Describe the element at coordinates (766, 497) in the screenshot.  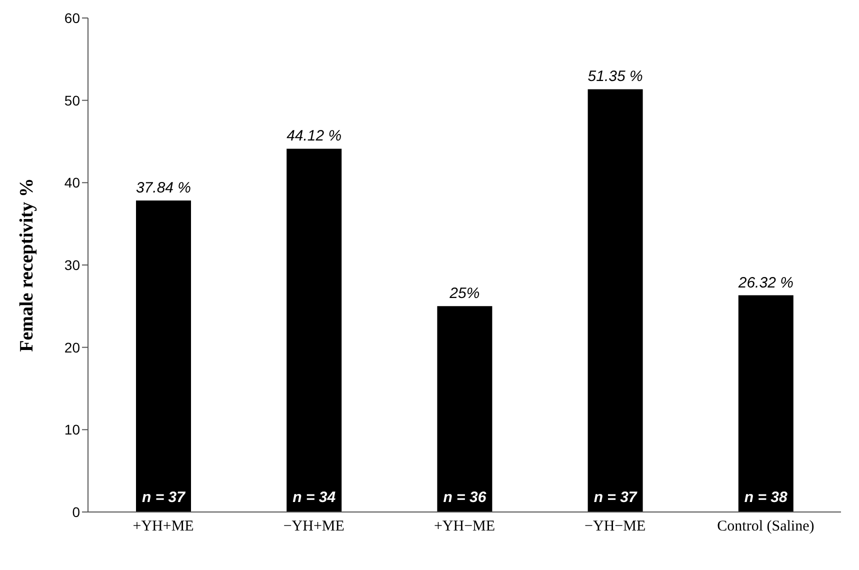
I see `annotation: n = 38` at that location.